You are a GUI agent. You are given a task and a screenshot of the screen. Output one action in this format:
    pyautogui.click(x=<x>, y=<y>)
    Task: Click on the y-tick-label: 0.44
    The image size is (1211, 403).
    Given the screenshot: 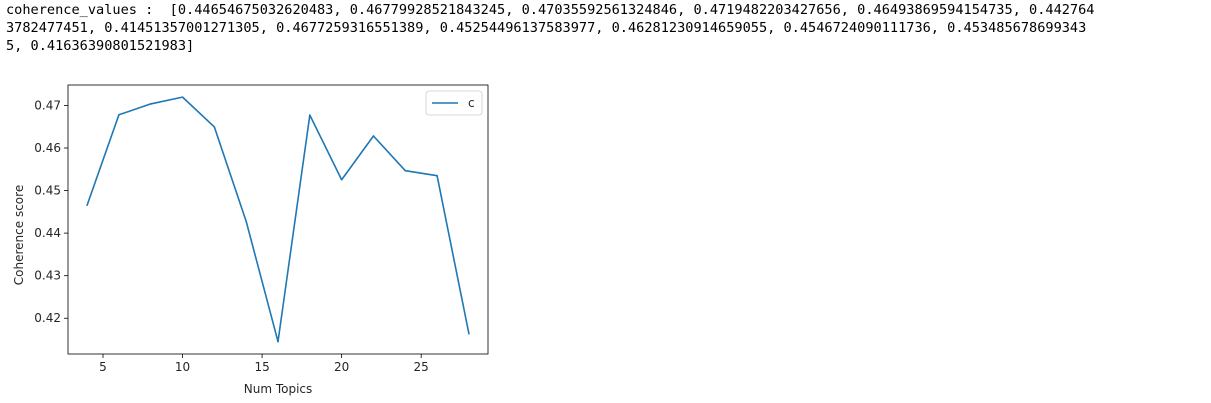 What is the action you would take?
    pyautogui.click(x=47, y=233)
    